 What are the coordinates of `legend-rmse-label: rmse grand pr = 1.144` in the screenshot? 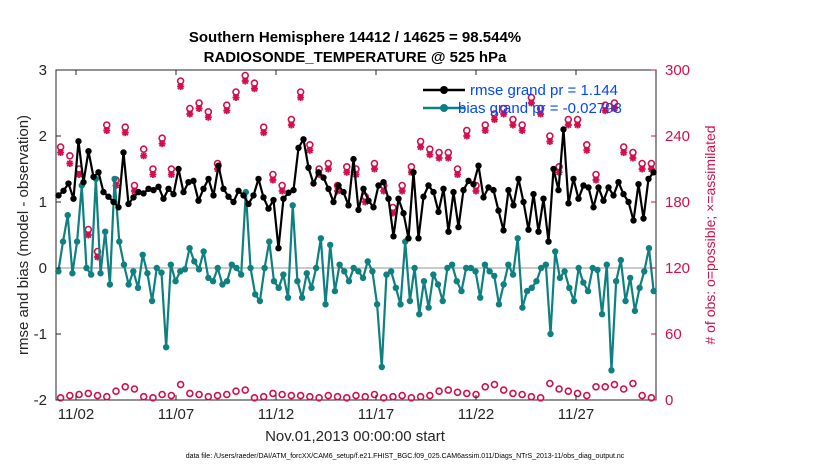 It's located at (544, 90).